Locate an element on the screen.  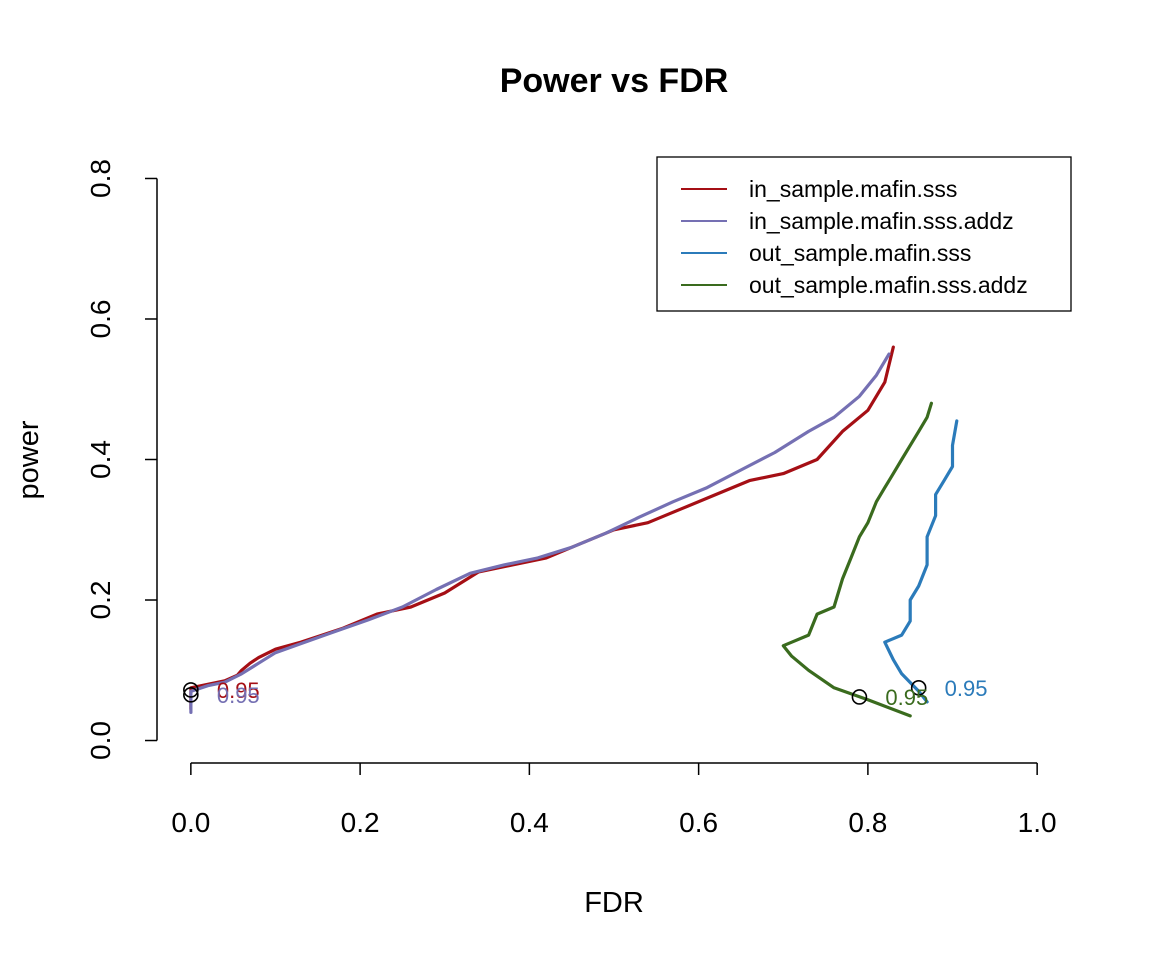
y-tick-label: 0.8 is located at coordinates (100, 178).